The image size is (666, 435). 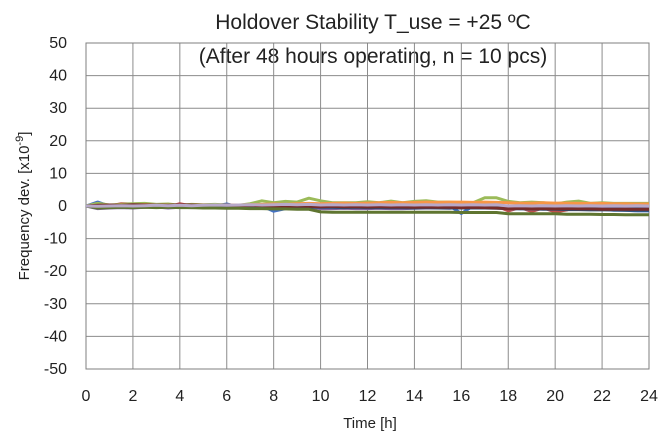 I want to click on x-tick-label: 18, so click(x=508, y=396).